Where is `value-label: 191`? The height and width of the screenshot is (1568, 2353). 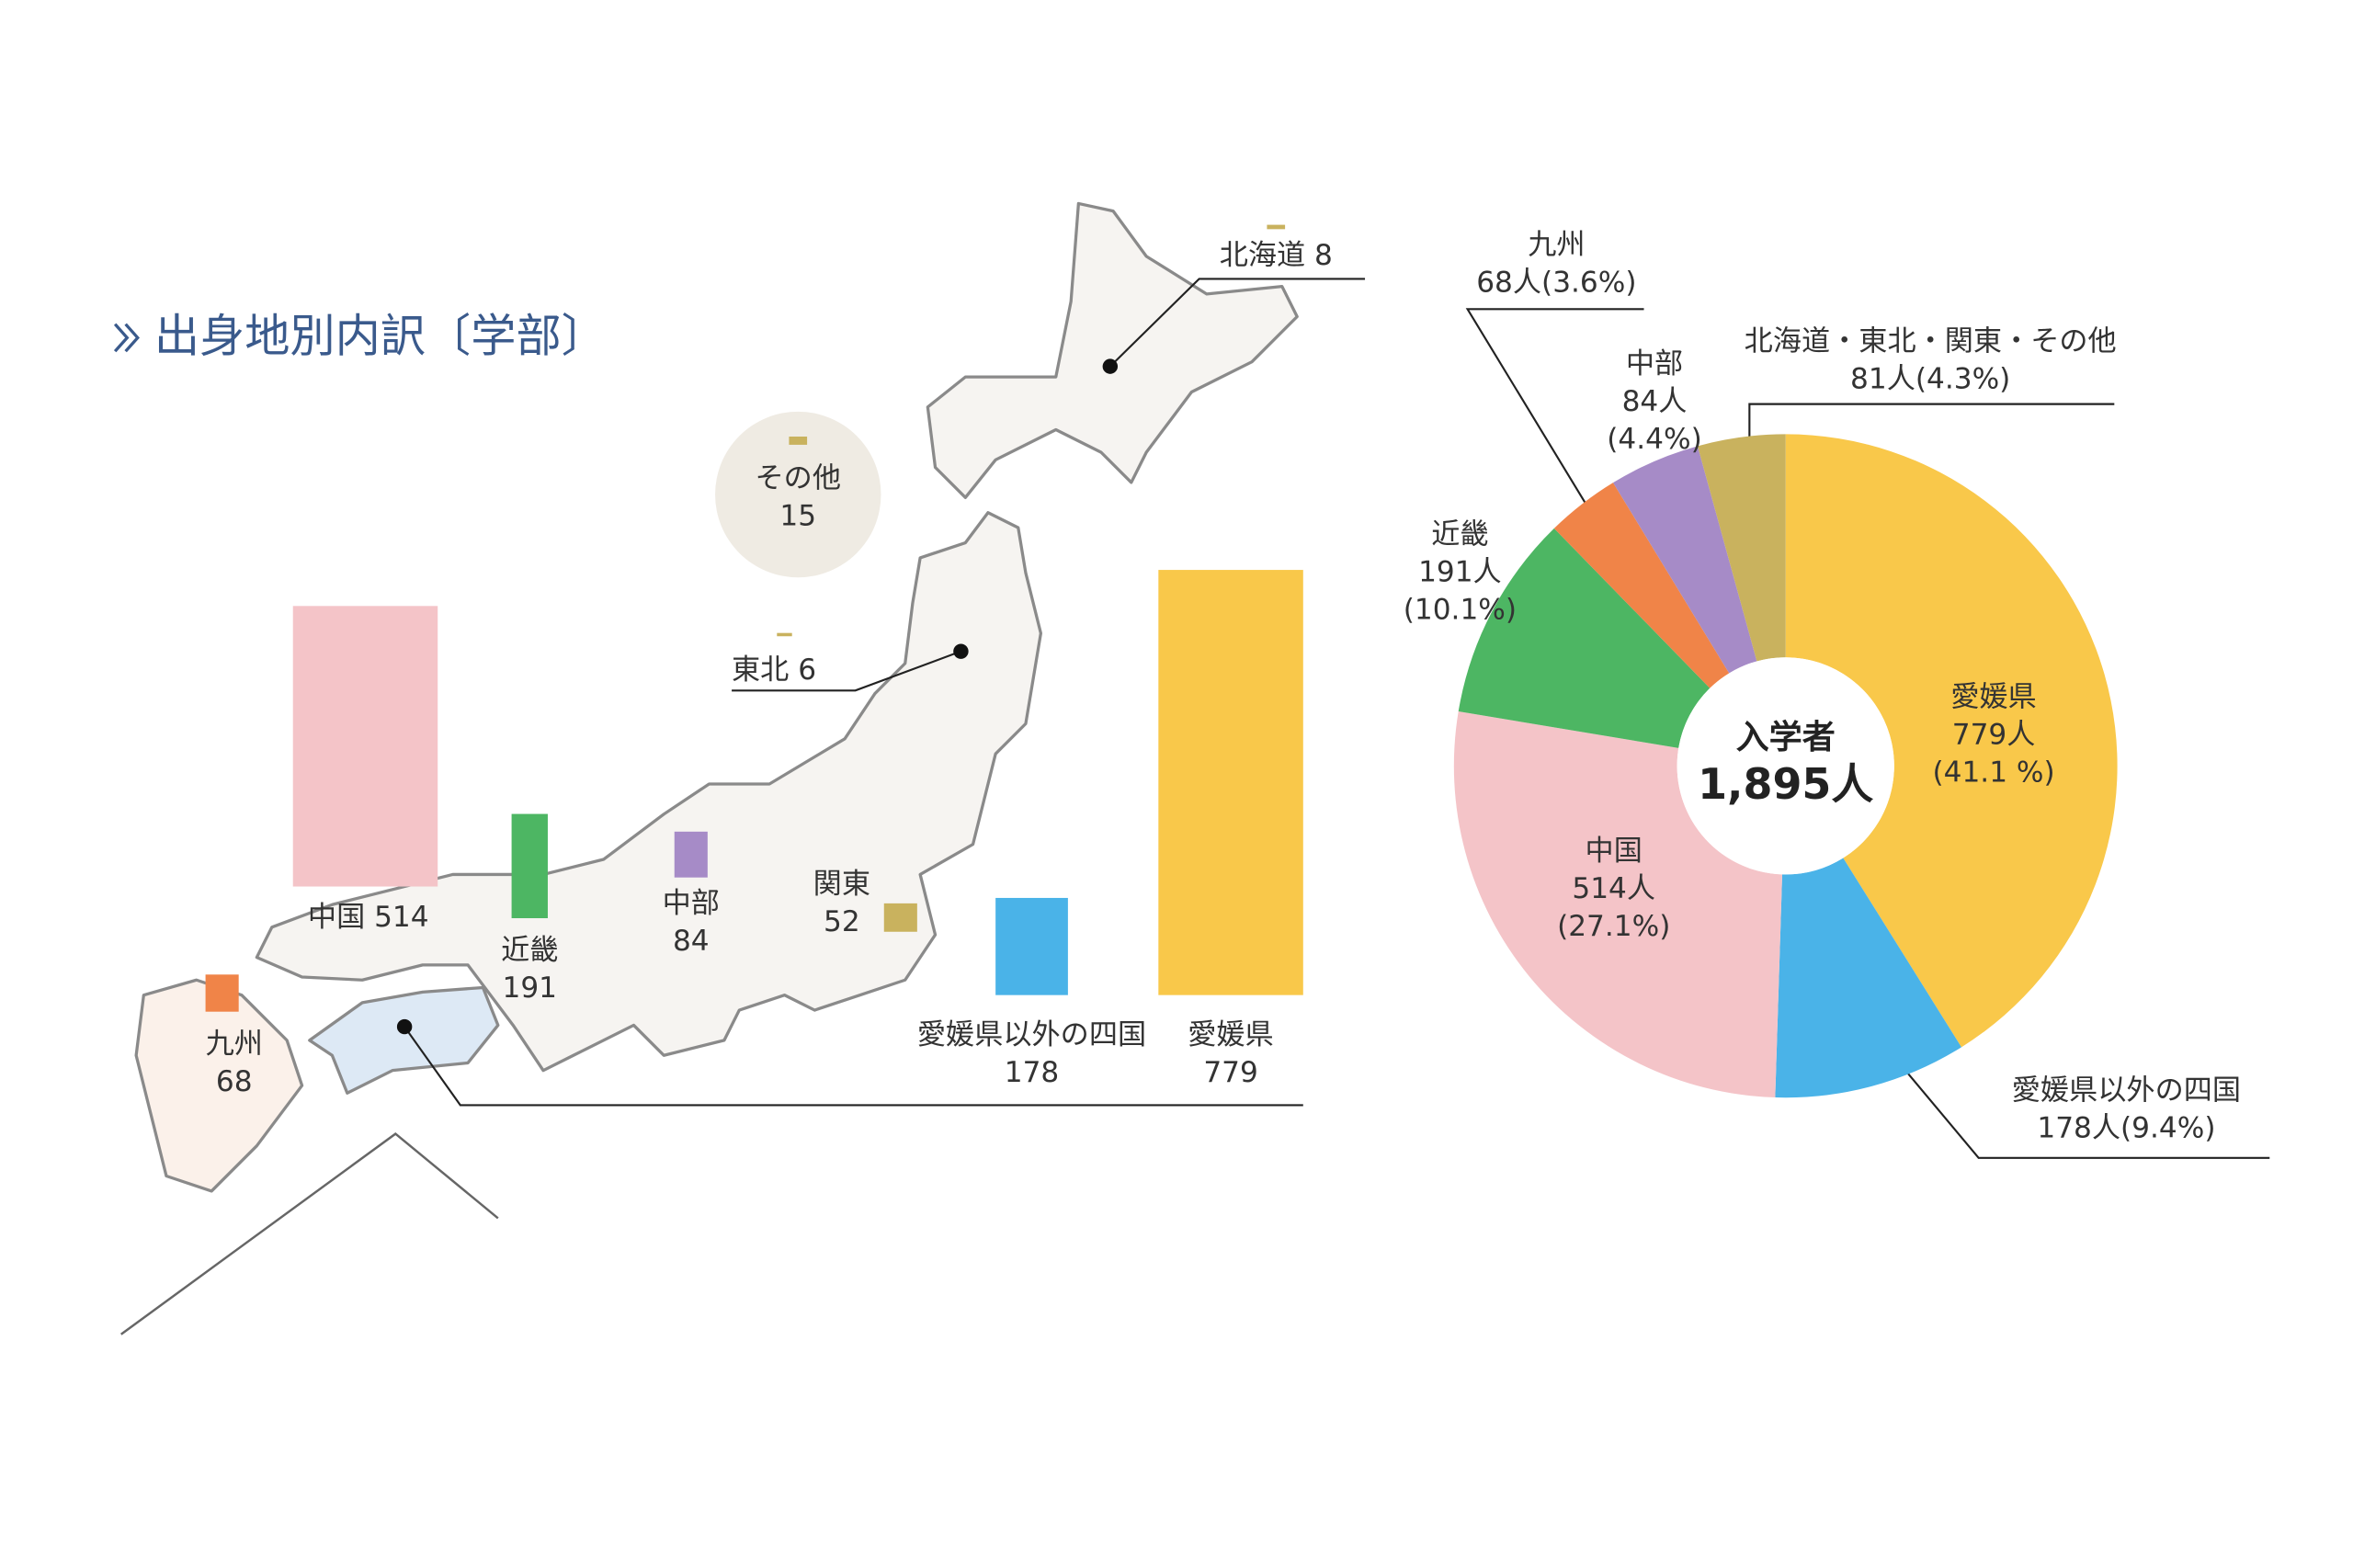
value-label: 191 is located at coordinates (530, 988).